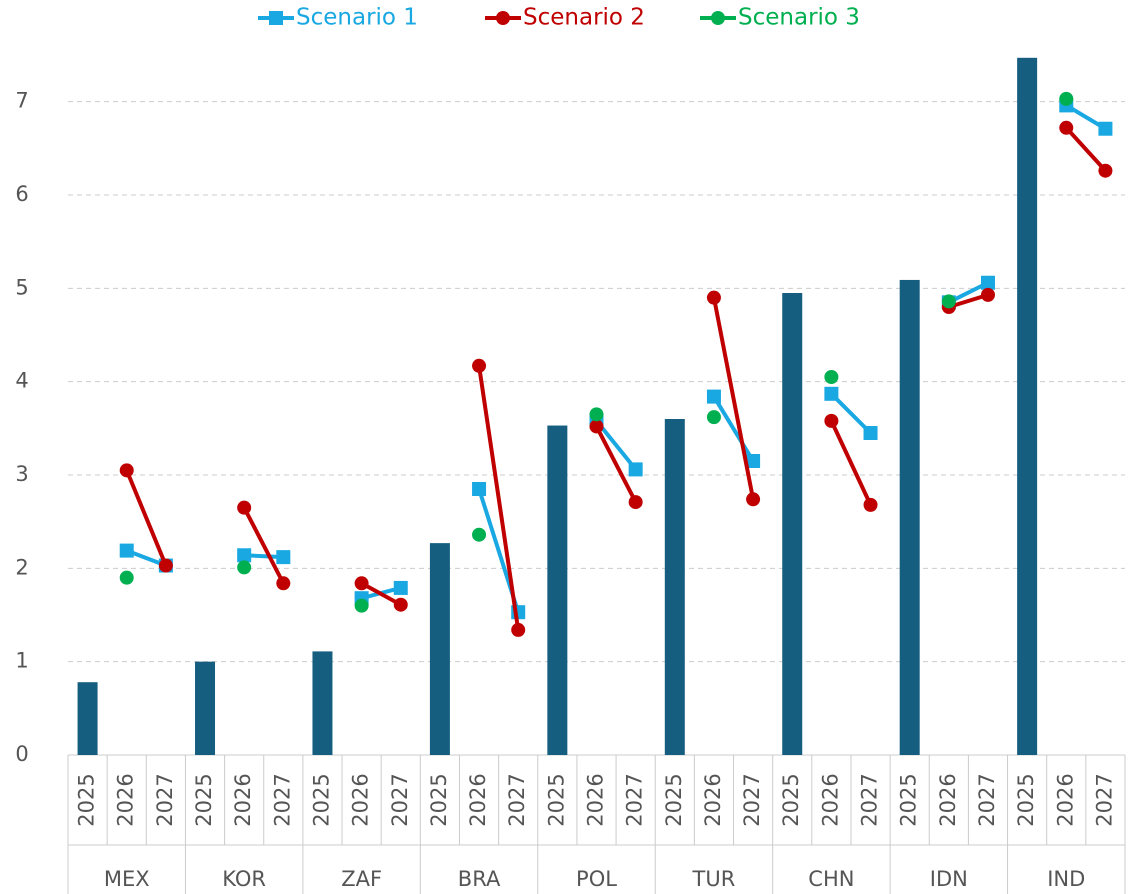 Image resolution: width=1132 pixels, height=894 pixels. I want to click on group-label: POL, so click(596, 879).